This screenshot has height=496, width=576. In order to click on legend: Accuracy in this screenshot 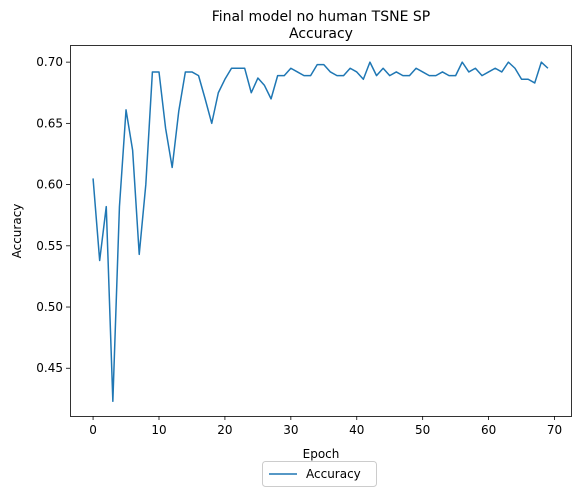, I will do `click(319, 474)`.